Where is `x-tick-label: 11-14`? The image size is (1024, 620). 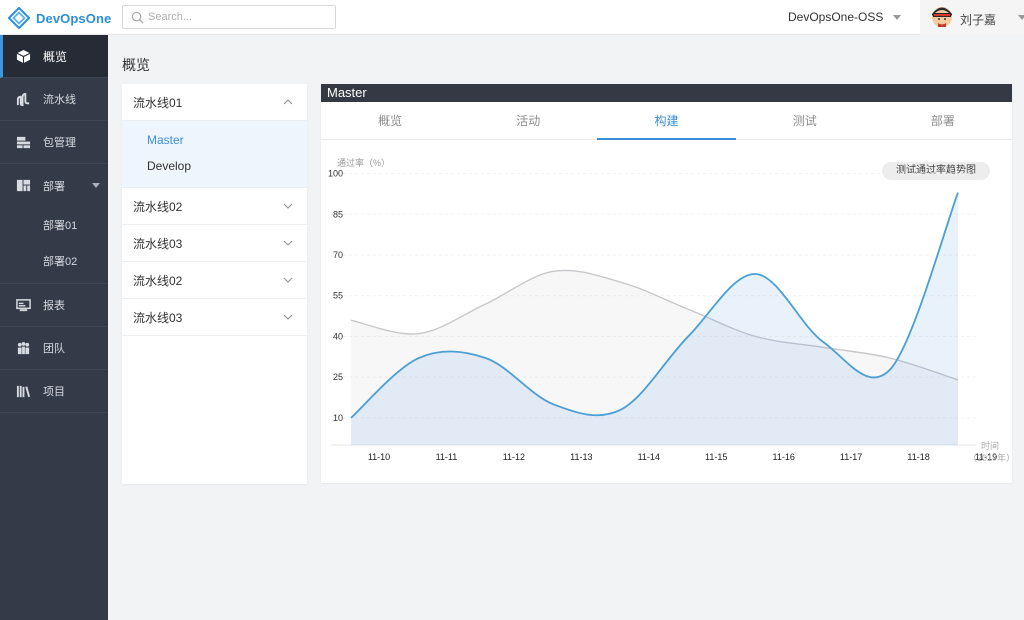
x-tick-label: 11-14 is located at coordinates (649, 457).